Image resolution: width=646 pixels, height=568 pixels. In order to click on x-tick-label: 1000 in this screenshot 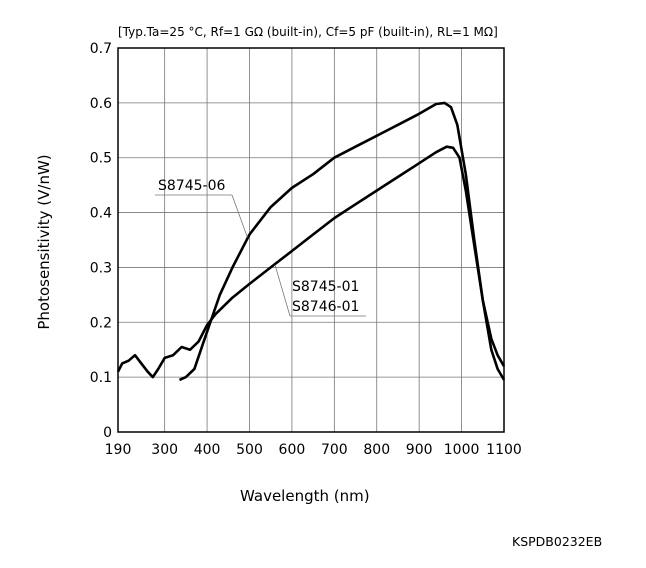, I will do `click(462, 450)`.